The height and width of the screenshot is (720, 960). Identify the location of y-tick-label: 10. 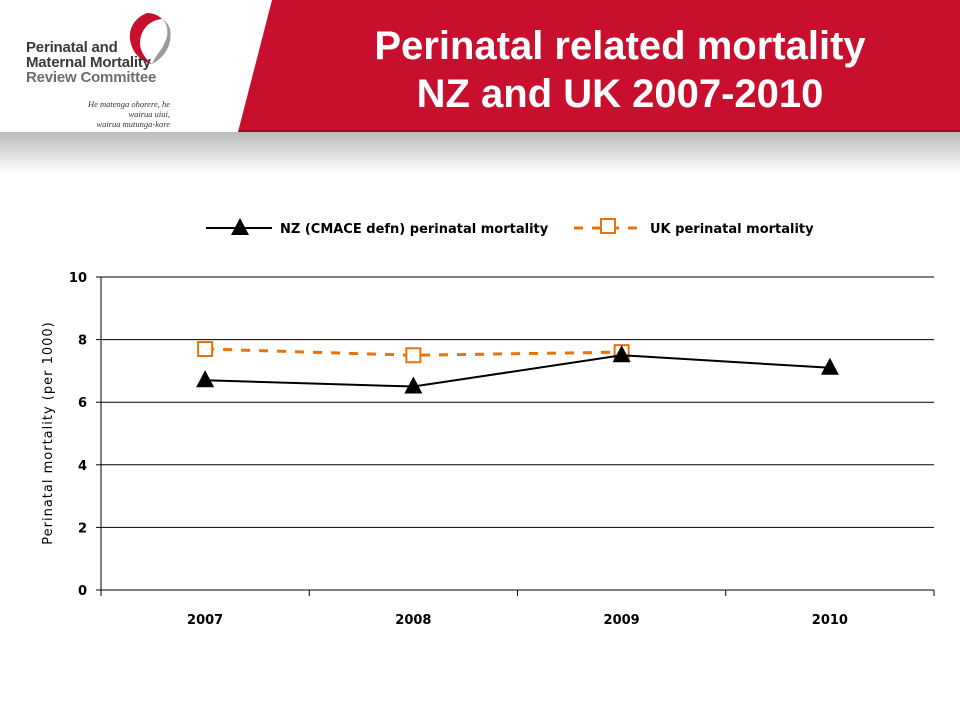
(78, 278).